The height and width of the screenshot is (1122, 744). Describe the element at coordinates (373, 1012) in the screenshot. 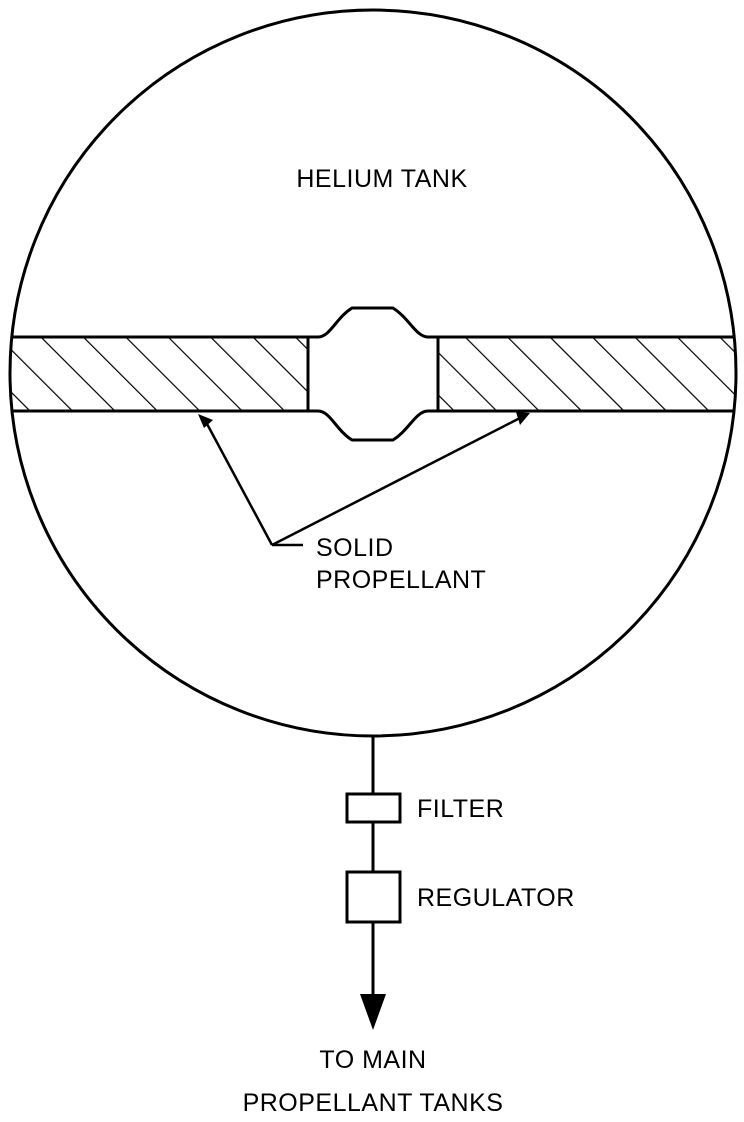

I see `arrow-down-icon` at that location.